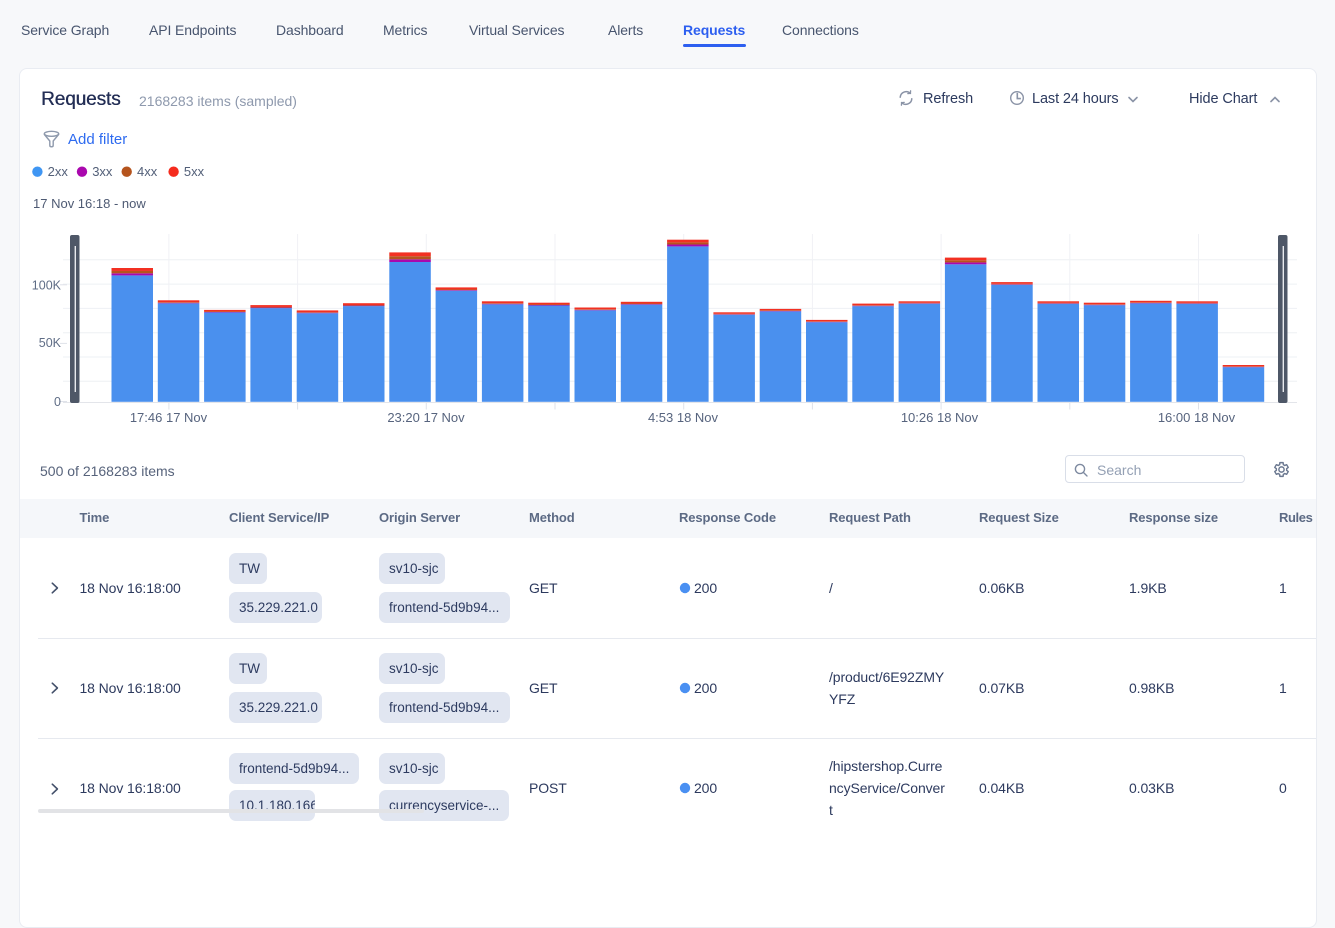 This screenshot has width=1335, height=928. What do you see at coordinates (194, 171) in the screenshot?
I see `svg-text: 5xx` at bounding box center [194, 171].